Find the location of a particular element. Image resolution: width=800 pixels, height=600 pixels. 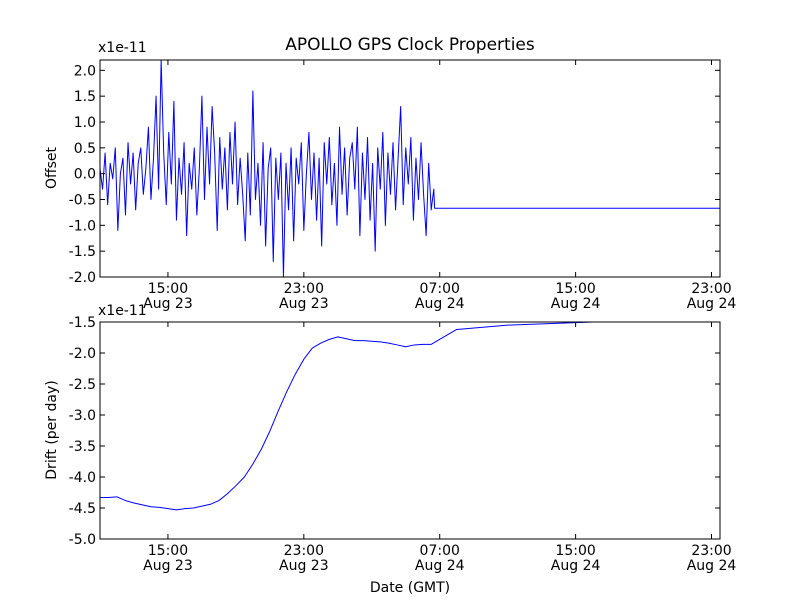

drift-y-axis-label: Drift (per day) is located at coordinates (52, 429).